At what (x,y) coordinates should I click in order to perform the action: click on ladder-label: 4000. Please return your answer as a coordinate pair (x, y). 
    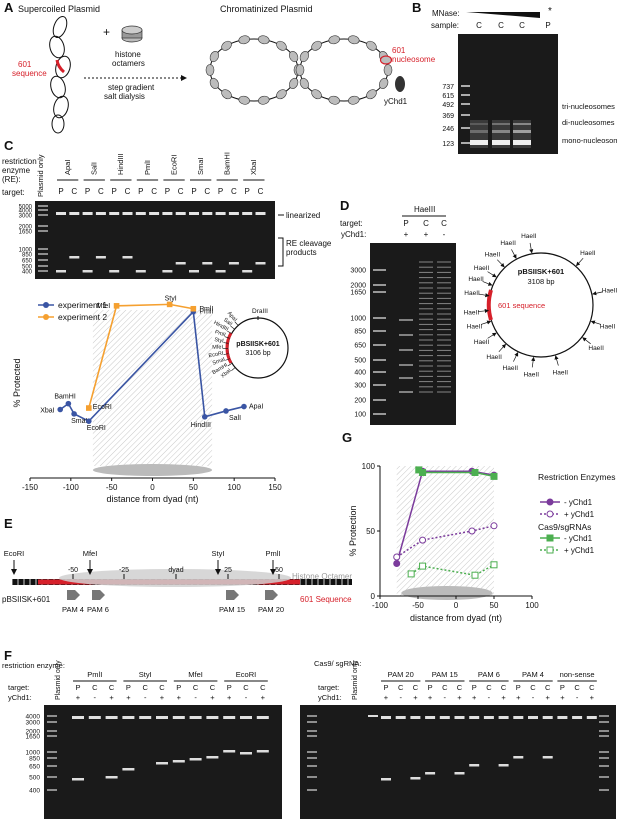
    Looking at the image, I should click on (26, 212).